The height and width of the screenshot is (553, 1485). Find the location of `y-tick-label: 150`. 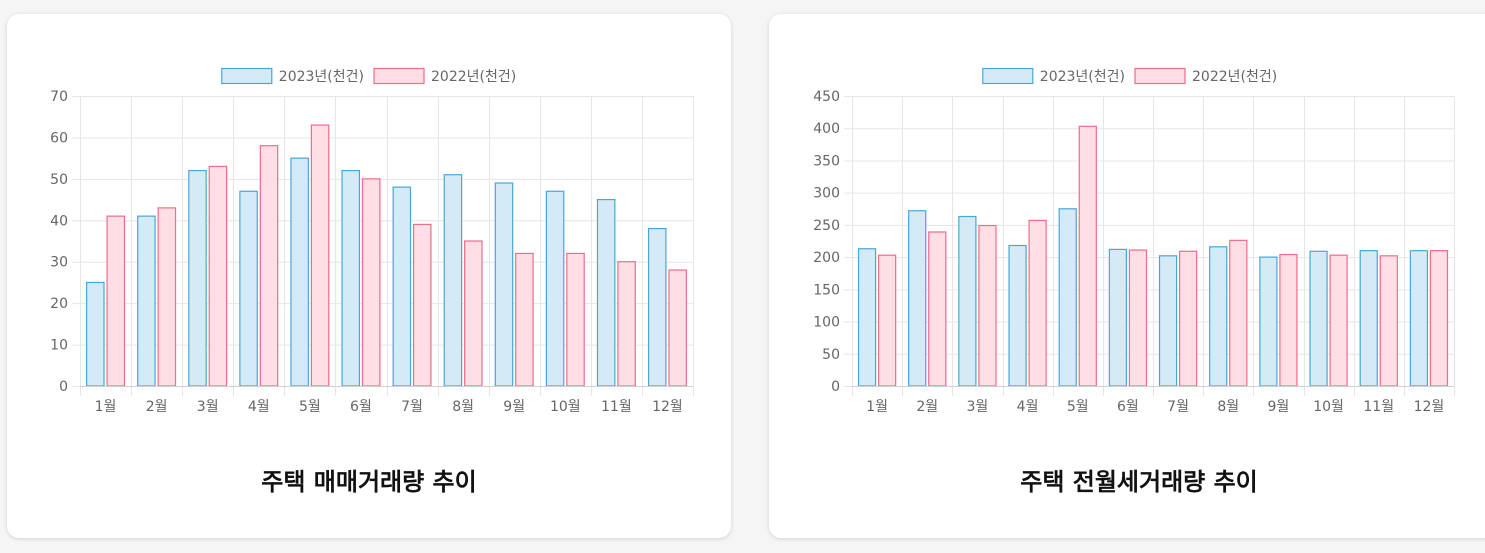

y-tick-label: 150 is located at coordinates (826, 290).